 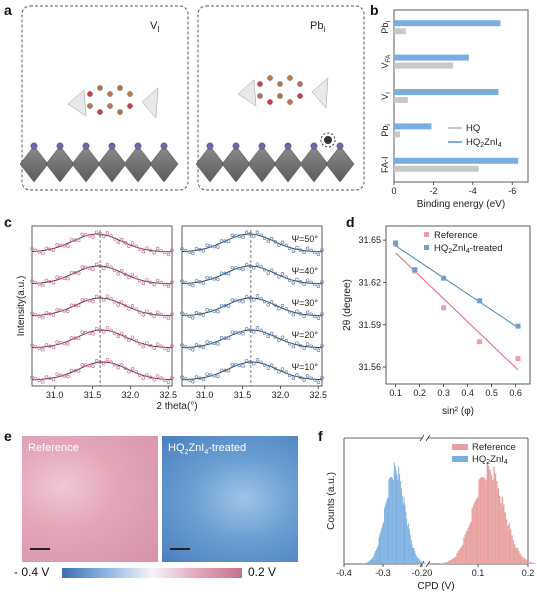 I want to click on y-axis-title: 2θ (degree), so click(x=347, y=305).